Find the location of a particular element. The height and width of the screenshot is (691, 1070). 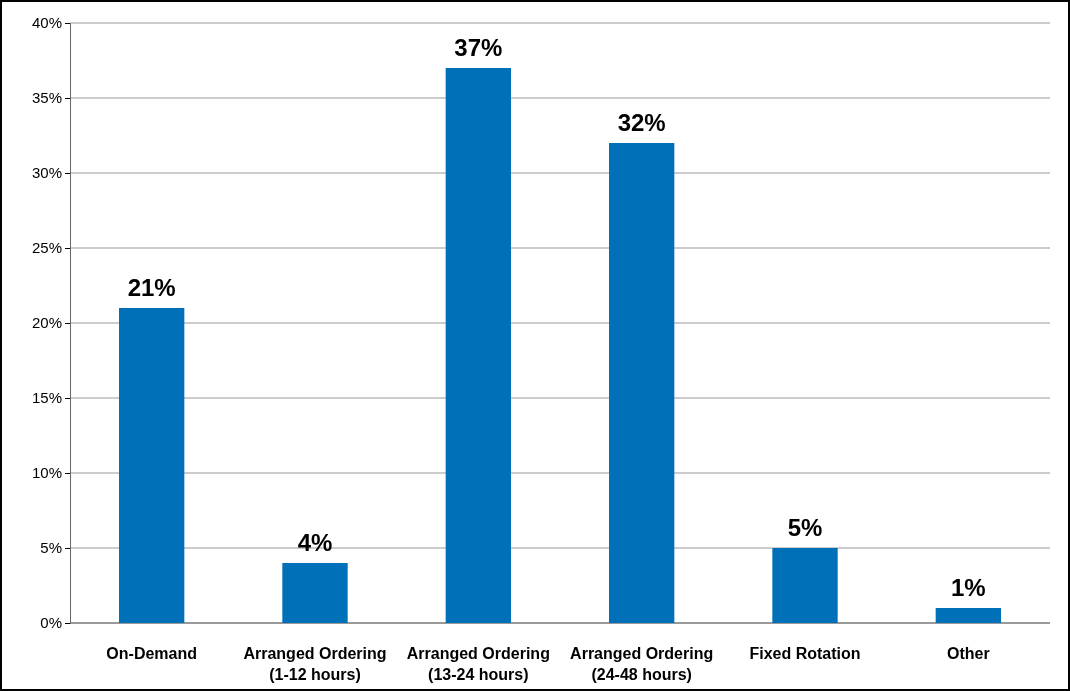

data-label: 4% is located at coordinates (315, 542).